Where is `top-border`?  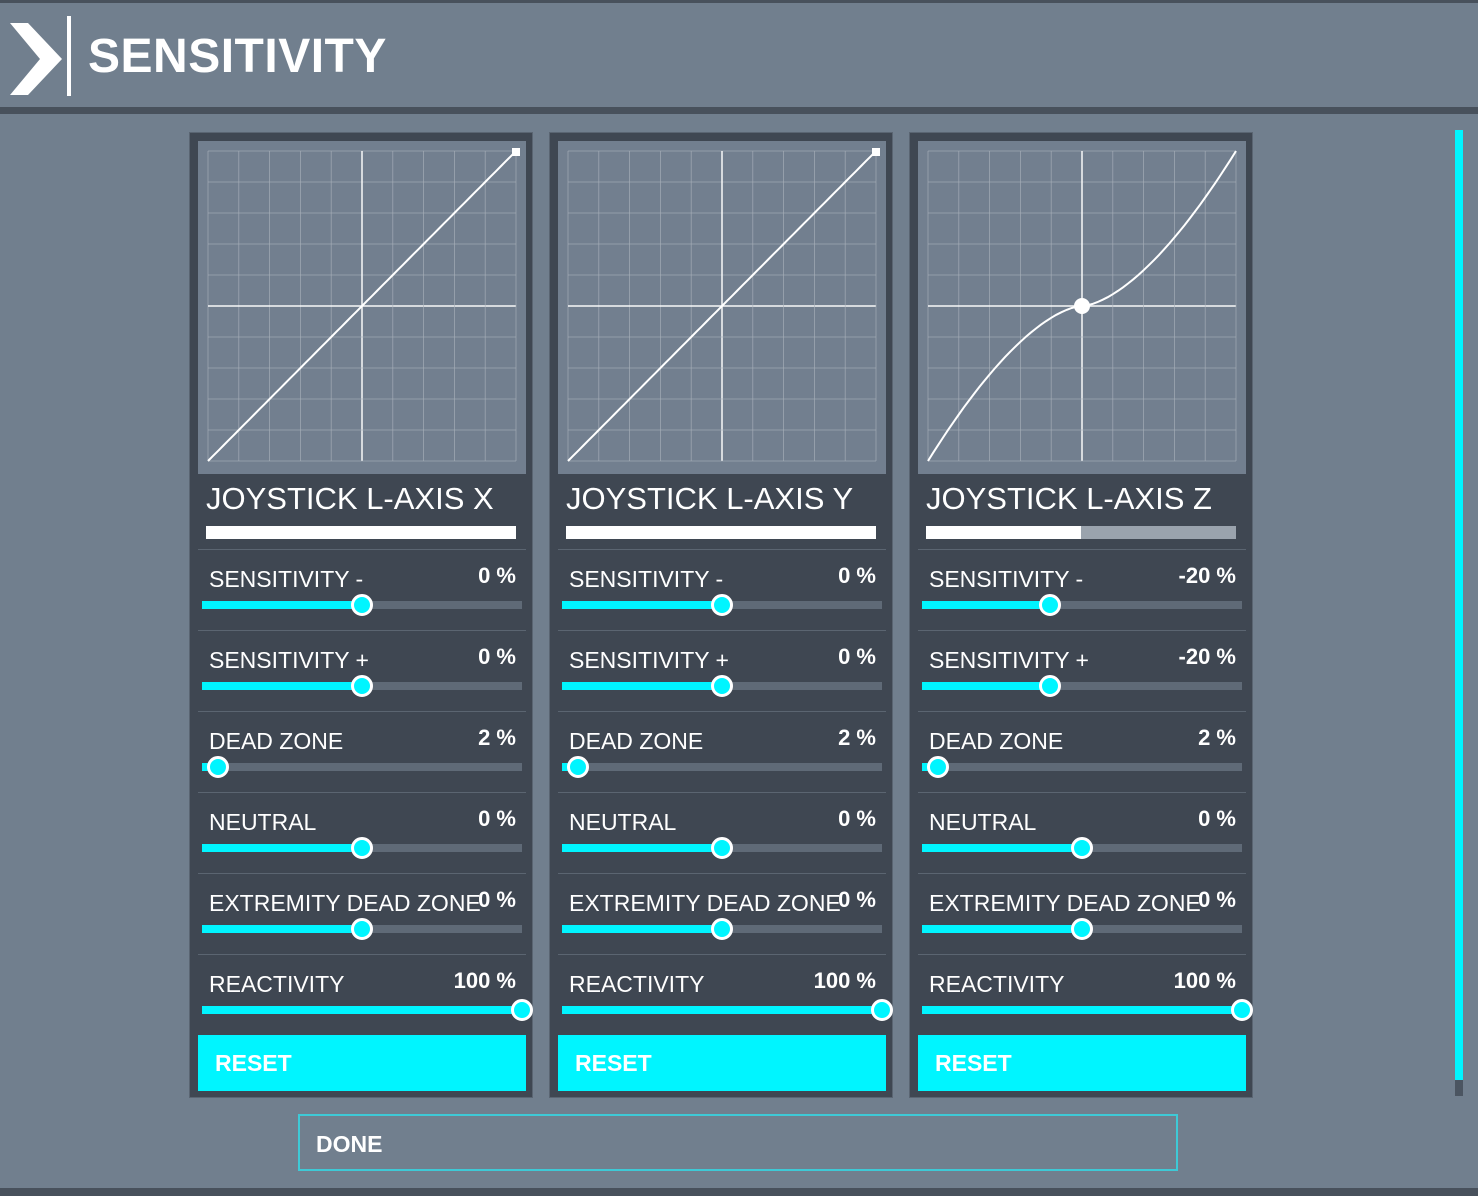 top-border is located at coordinates (739, 1).